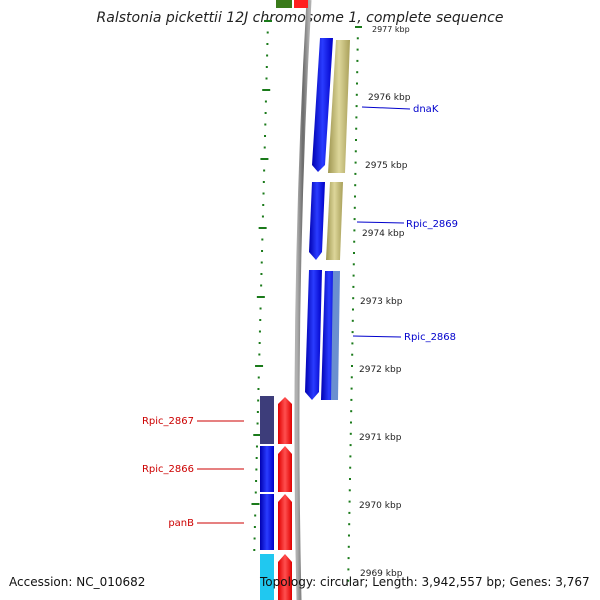 This screenshot has height=600, width=600. I want to click on scale-label-top: 2977 kbp, so click(391, 29).